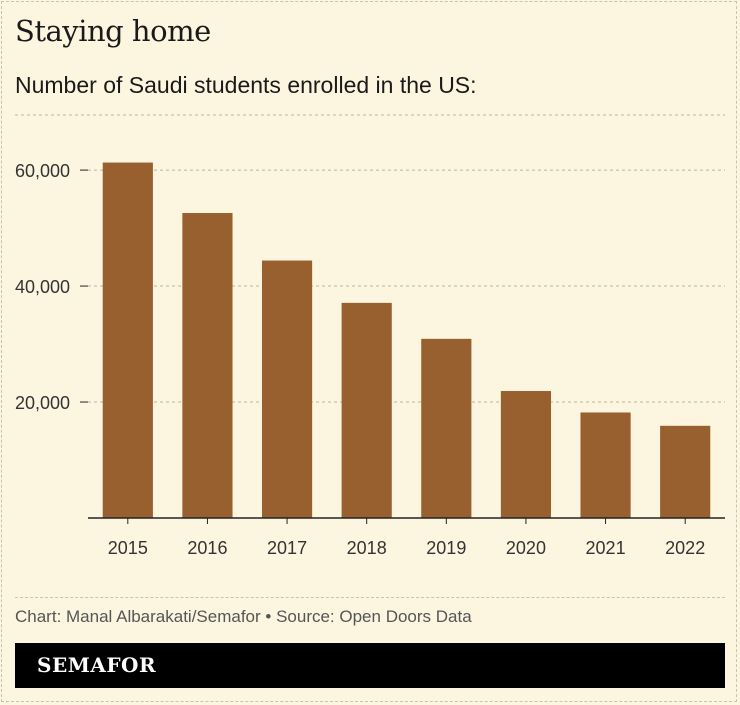 The width and height of the screenshot is (740, 705). Describe the element at coordinates (367, 548) in the screenshot. I see `x-tick-label: 2018` at that location.